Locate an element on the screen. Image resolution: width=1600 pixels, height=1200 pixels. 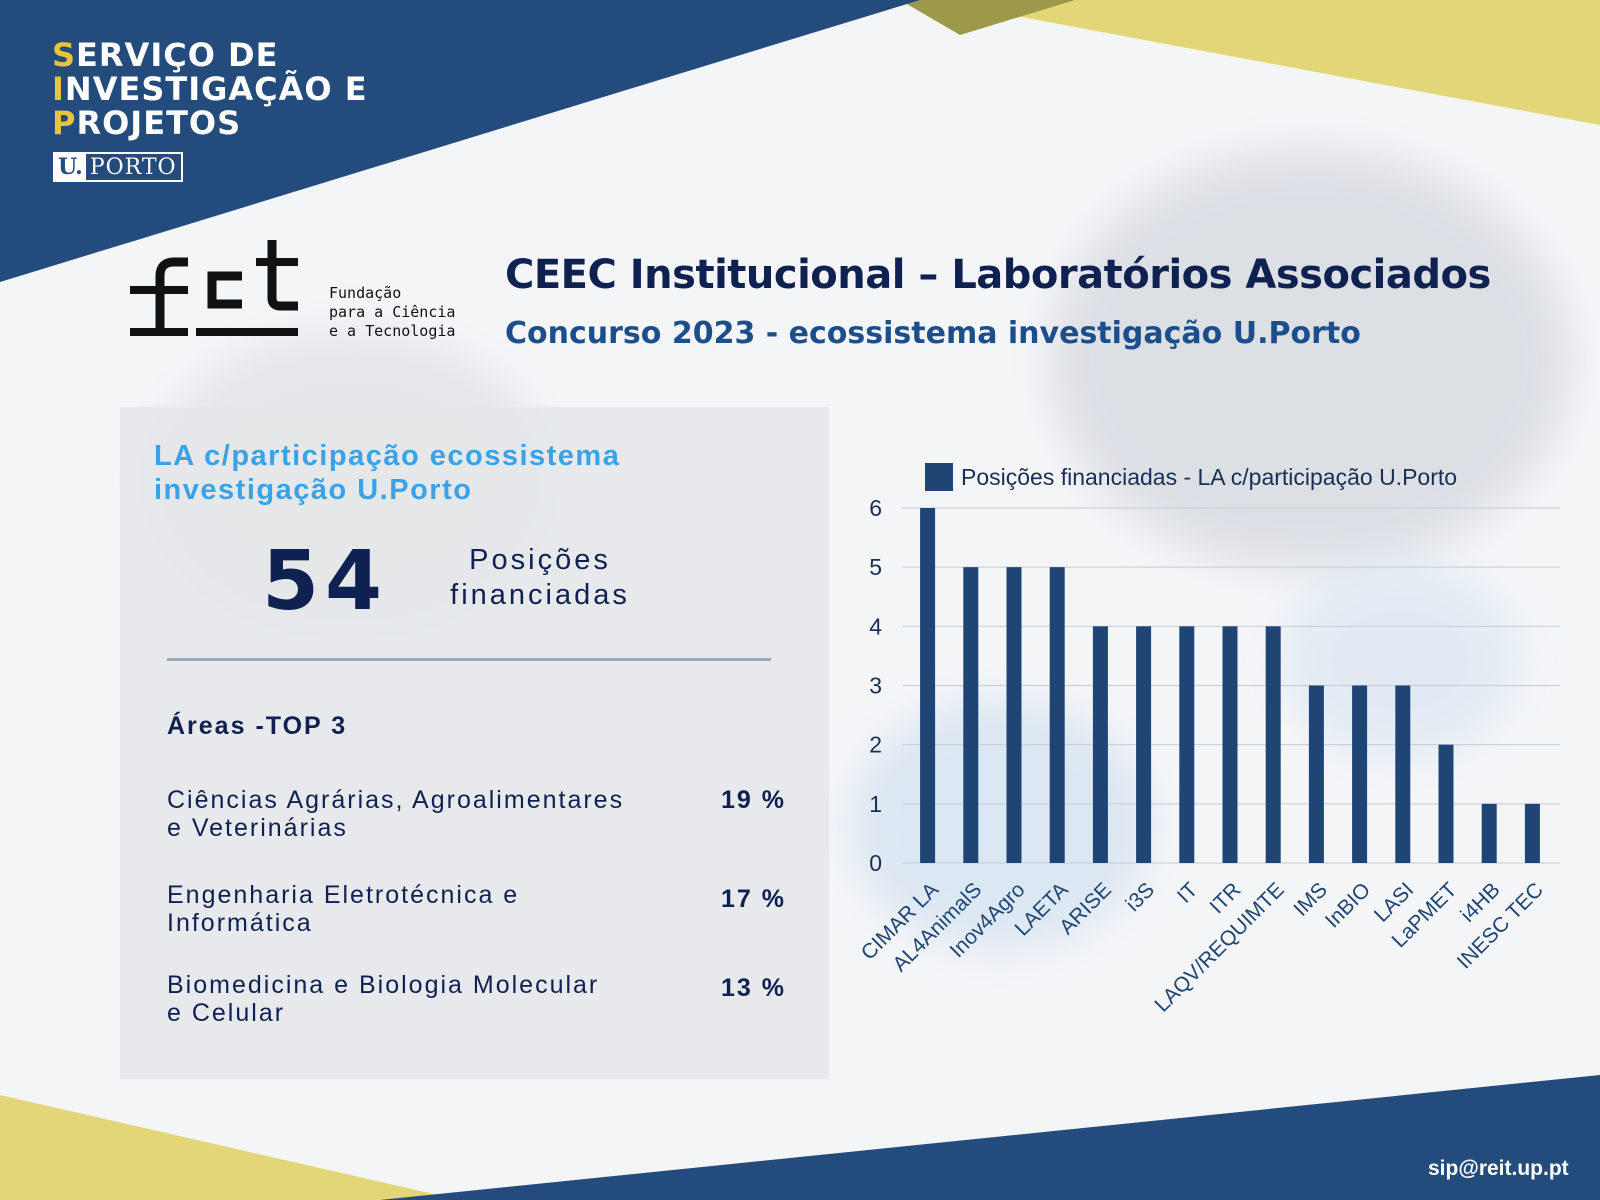
area-percent: 13 % is located at coordinates (753, 988).